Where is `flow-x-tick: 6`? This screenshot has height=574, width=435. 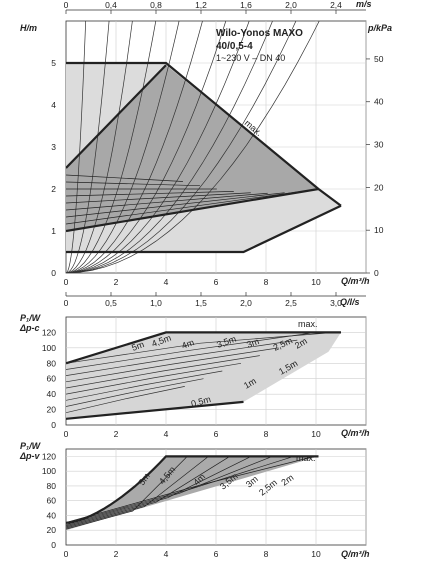 flow-x-tick: 6 is located at coordinates (216, 282).